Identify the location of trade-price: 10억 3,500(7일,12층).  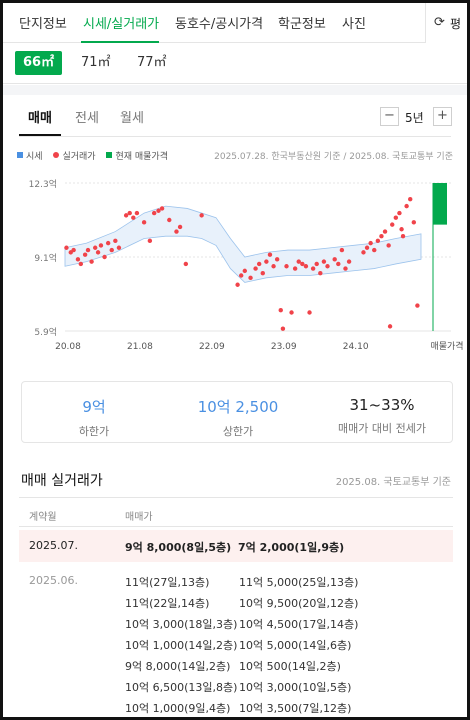
(295, 708).